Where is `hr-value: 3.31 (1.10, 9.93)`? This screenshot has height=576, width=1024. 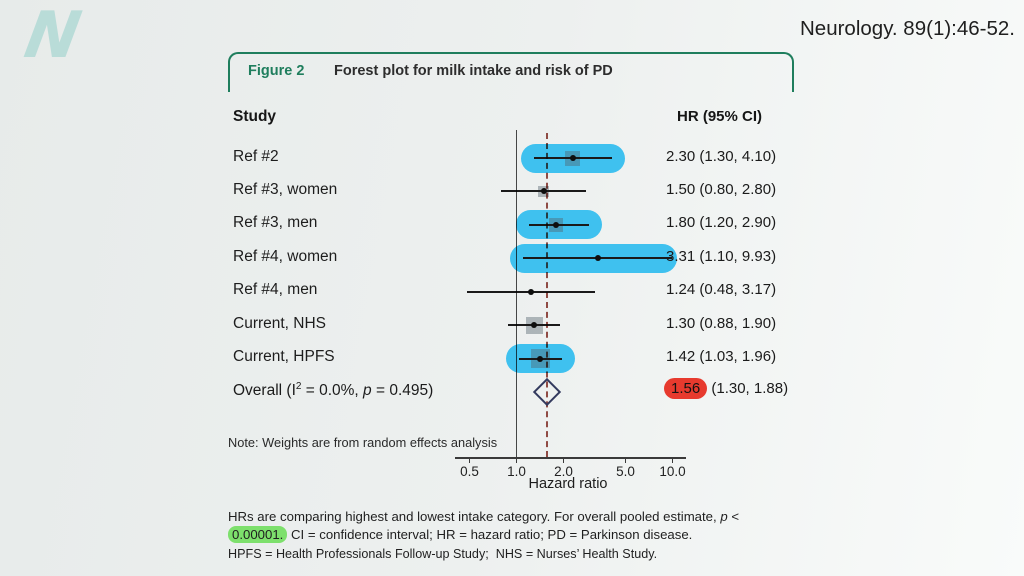 hr-value: 3.31 (1.10, 9.93) is located at coordinates (721, 256).